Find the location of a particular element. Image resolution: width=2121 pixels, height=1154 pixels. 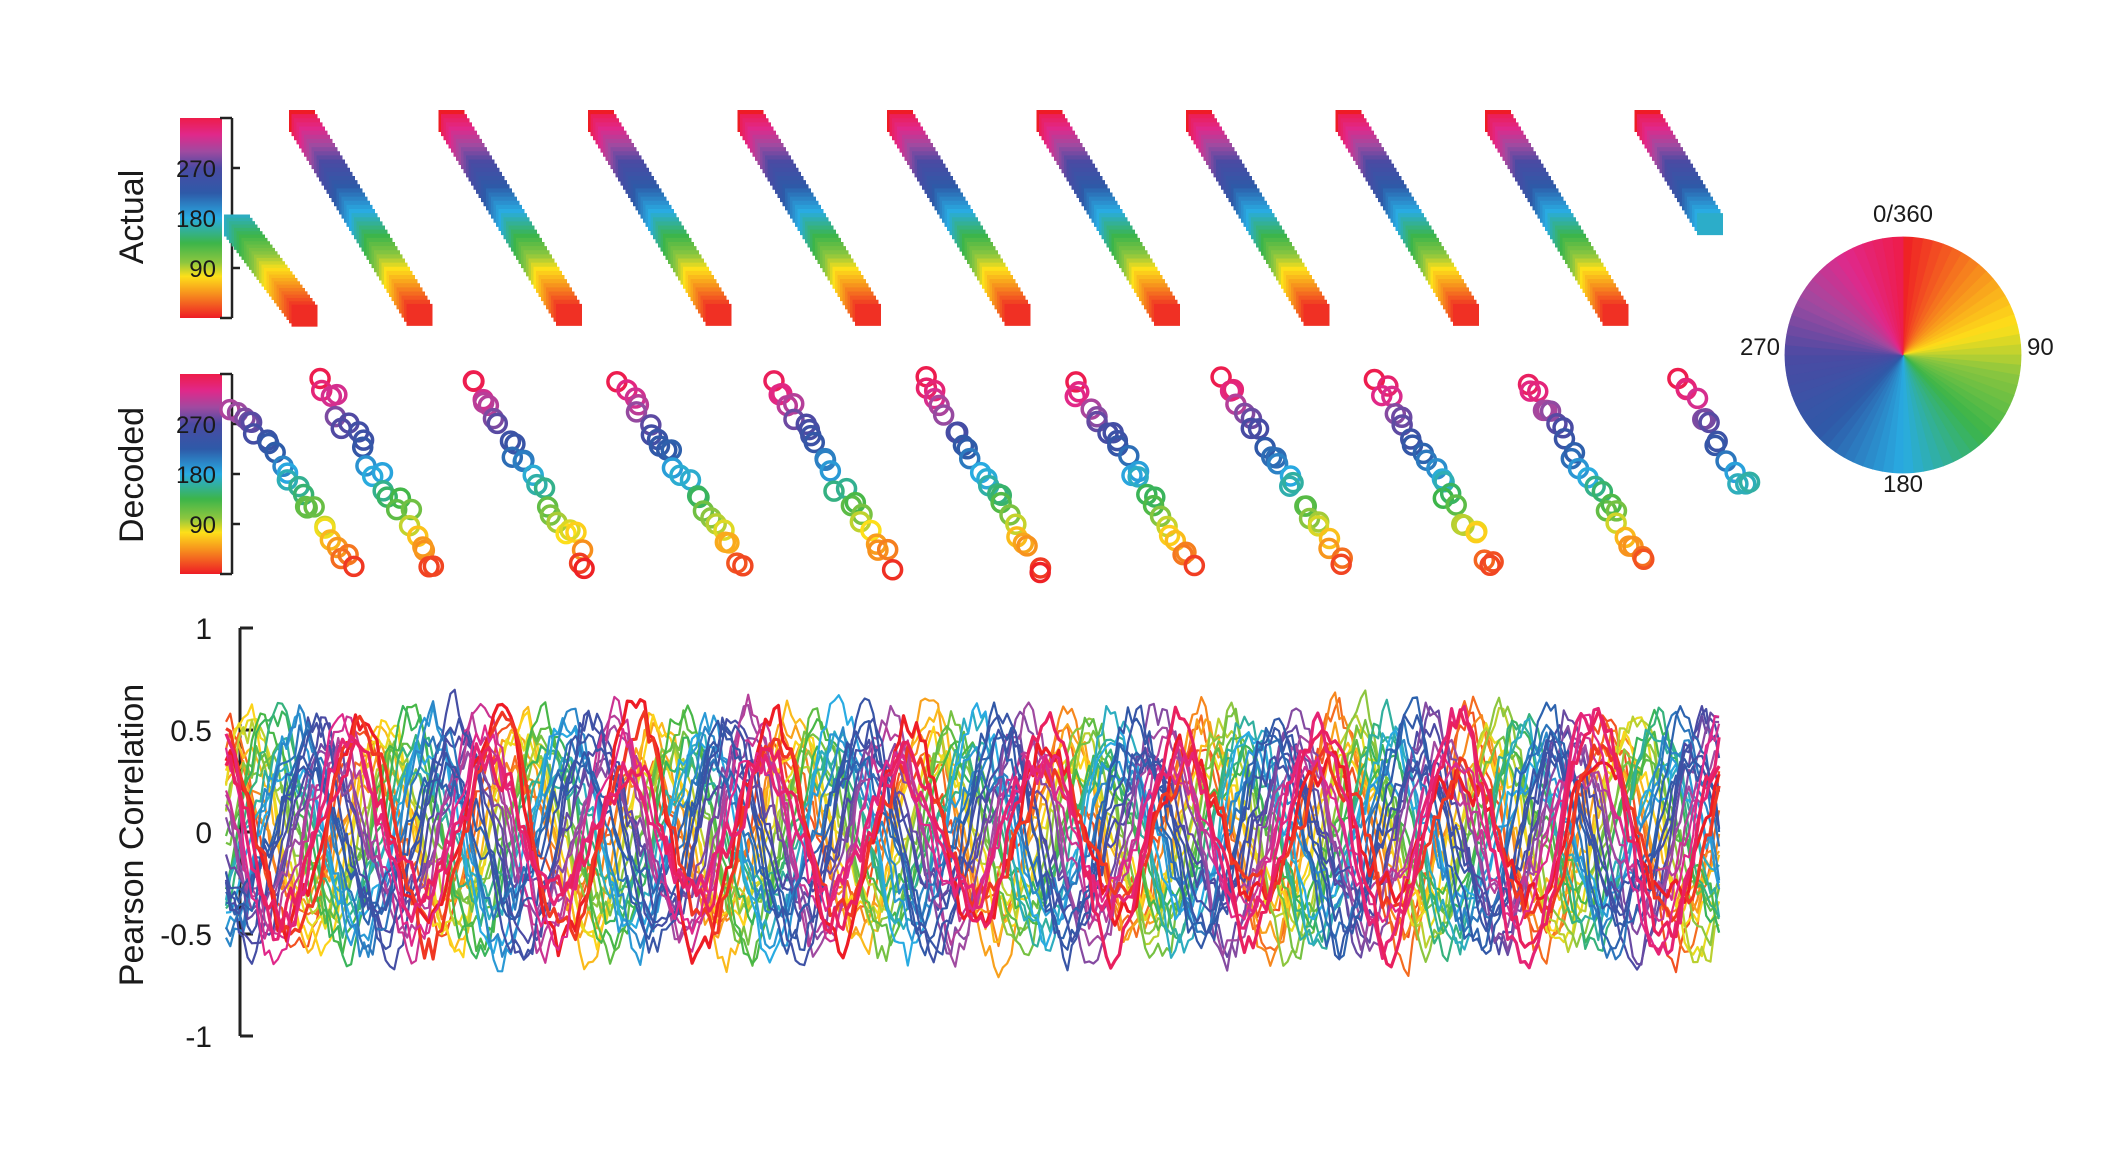

panel-actual: Actual 90 180 270 is located at coordinates (918, 218).